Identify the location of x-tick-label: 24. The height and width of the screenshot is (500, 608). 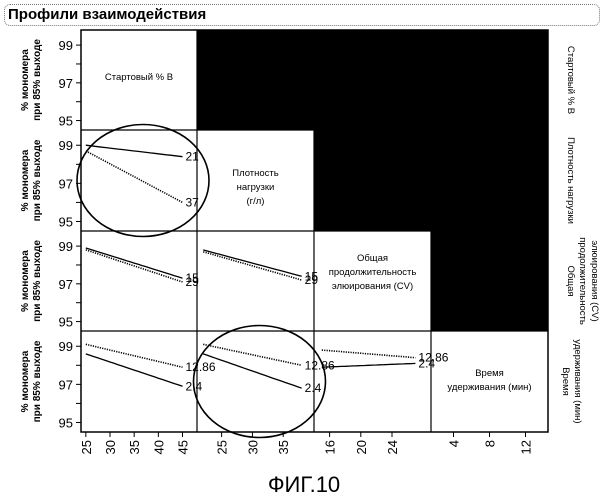
(392, 447).